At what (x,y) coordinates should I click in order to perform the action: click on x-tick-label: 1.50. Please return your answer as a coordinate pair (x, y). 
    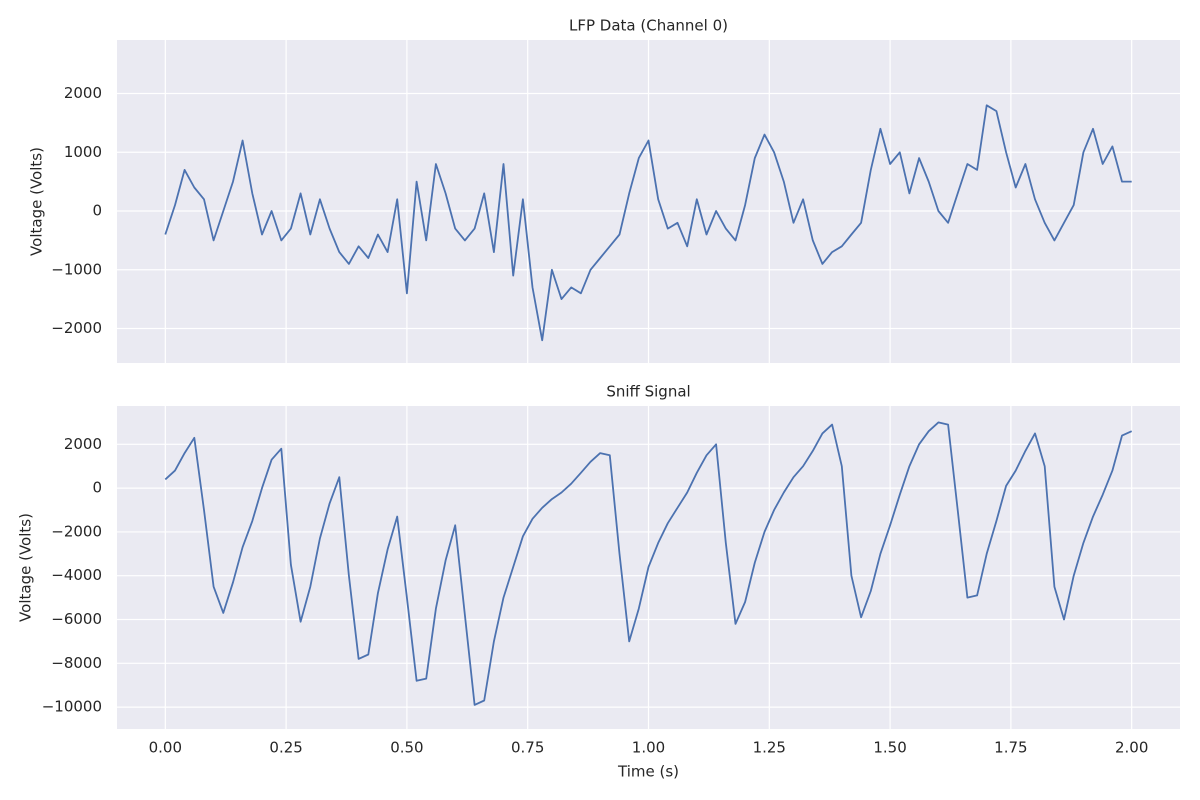
    Looking at the image, I should click on (889, 748).